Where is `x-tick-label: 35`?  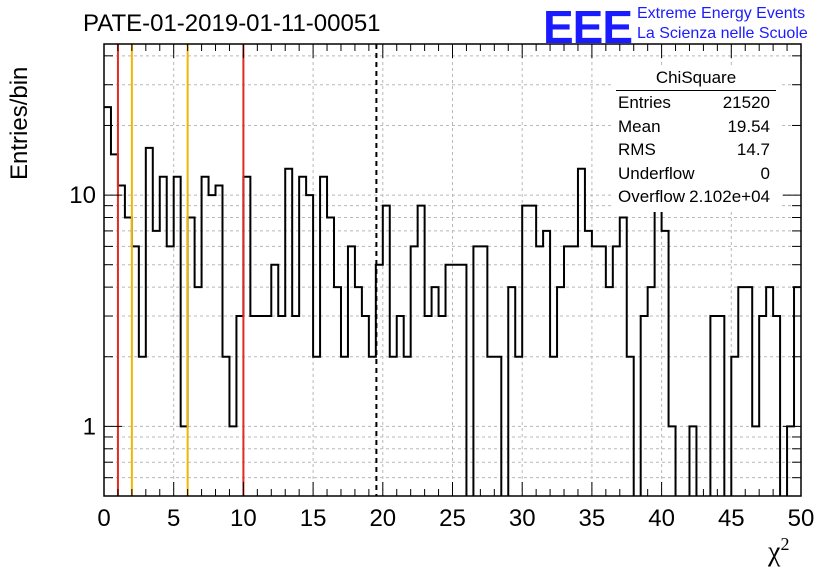
x-tick-label: 35 is located at coordinates (592, 518).